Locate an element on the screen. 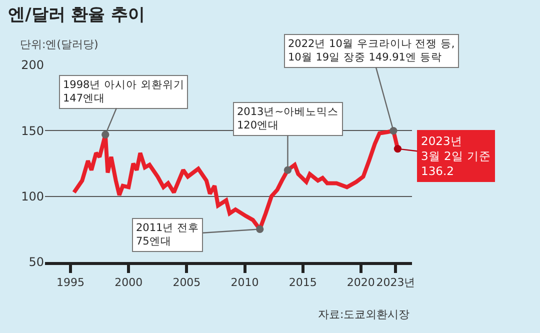 The height and width of the screenshot is (333, 540). x-tick-label: 2020 is located at coordinates (360, 283).